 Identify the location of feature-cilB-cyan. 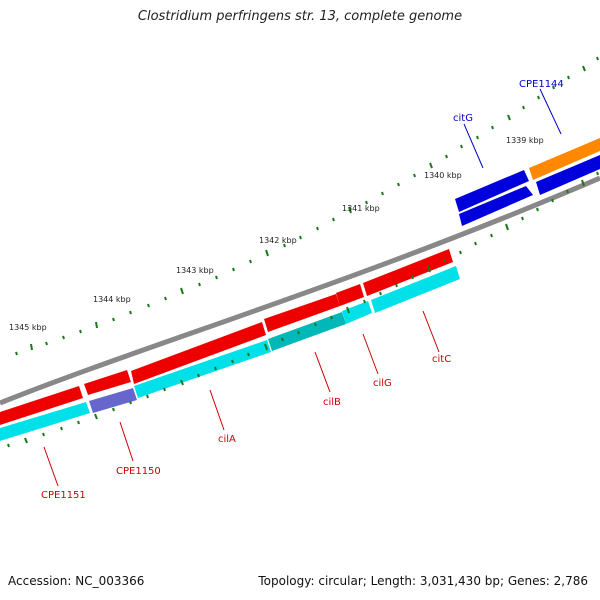
(307, 331).